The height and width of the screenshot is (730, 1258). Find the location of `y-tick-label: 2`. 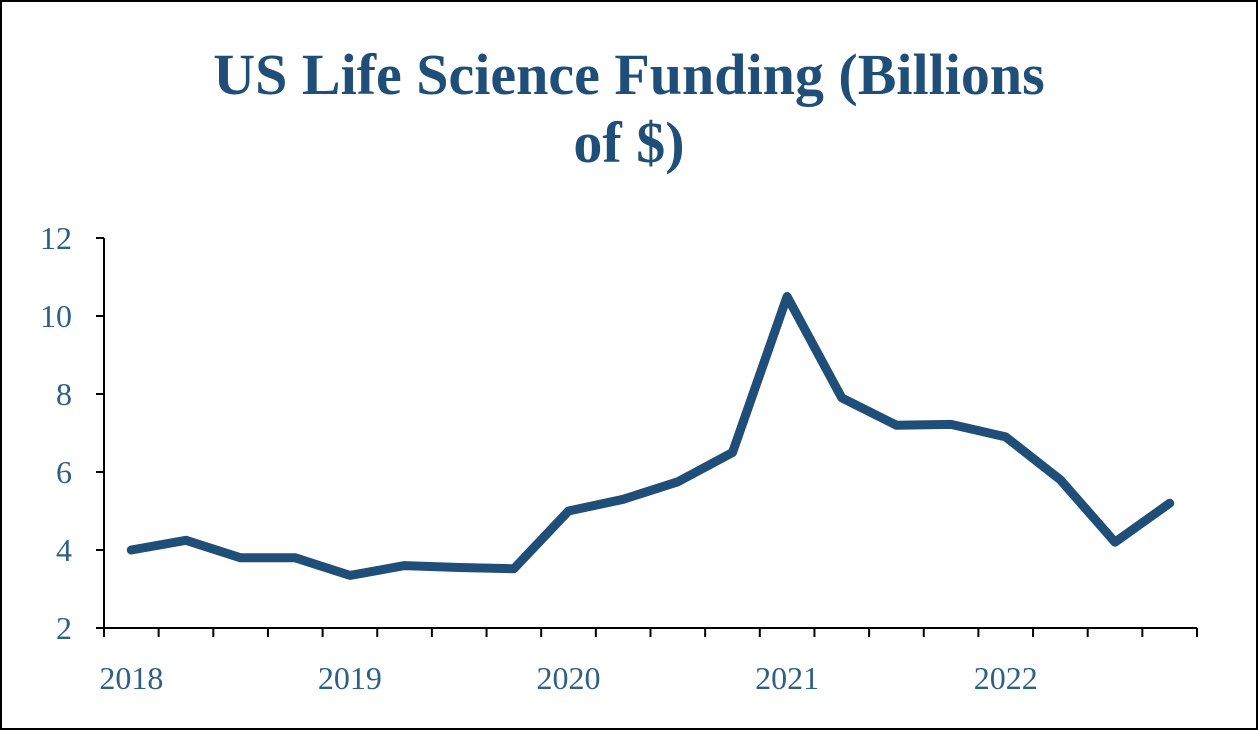

y-tick-label: 2 is located at coordinates (64, 628).